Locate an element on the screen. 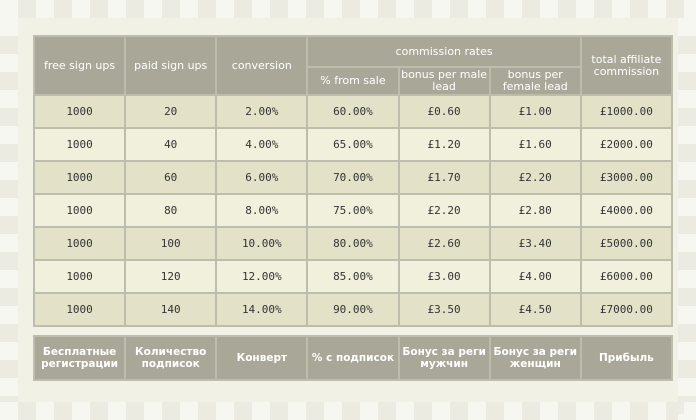  table-cell: £1.60 is located at coordinates (535, 144).